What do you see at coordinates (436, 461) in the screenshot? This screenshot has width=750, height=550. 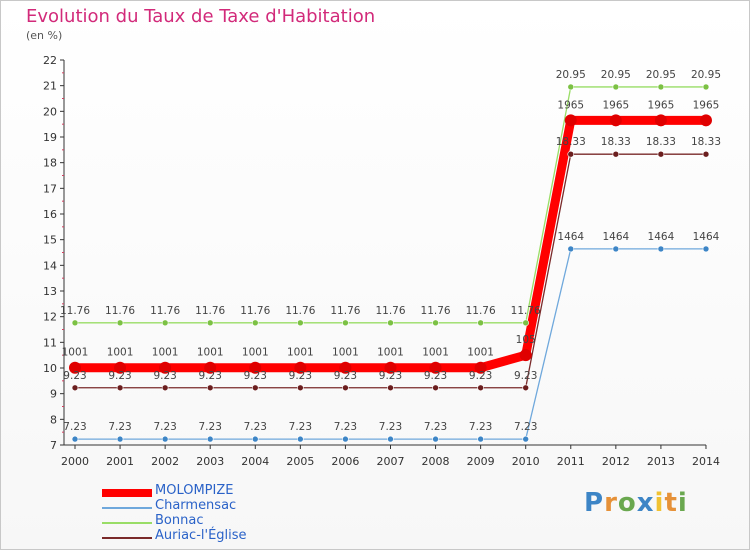 I see `x-tick-label: 2008` at bounding box center [436, 461].